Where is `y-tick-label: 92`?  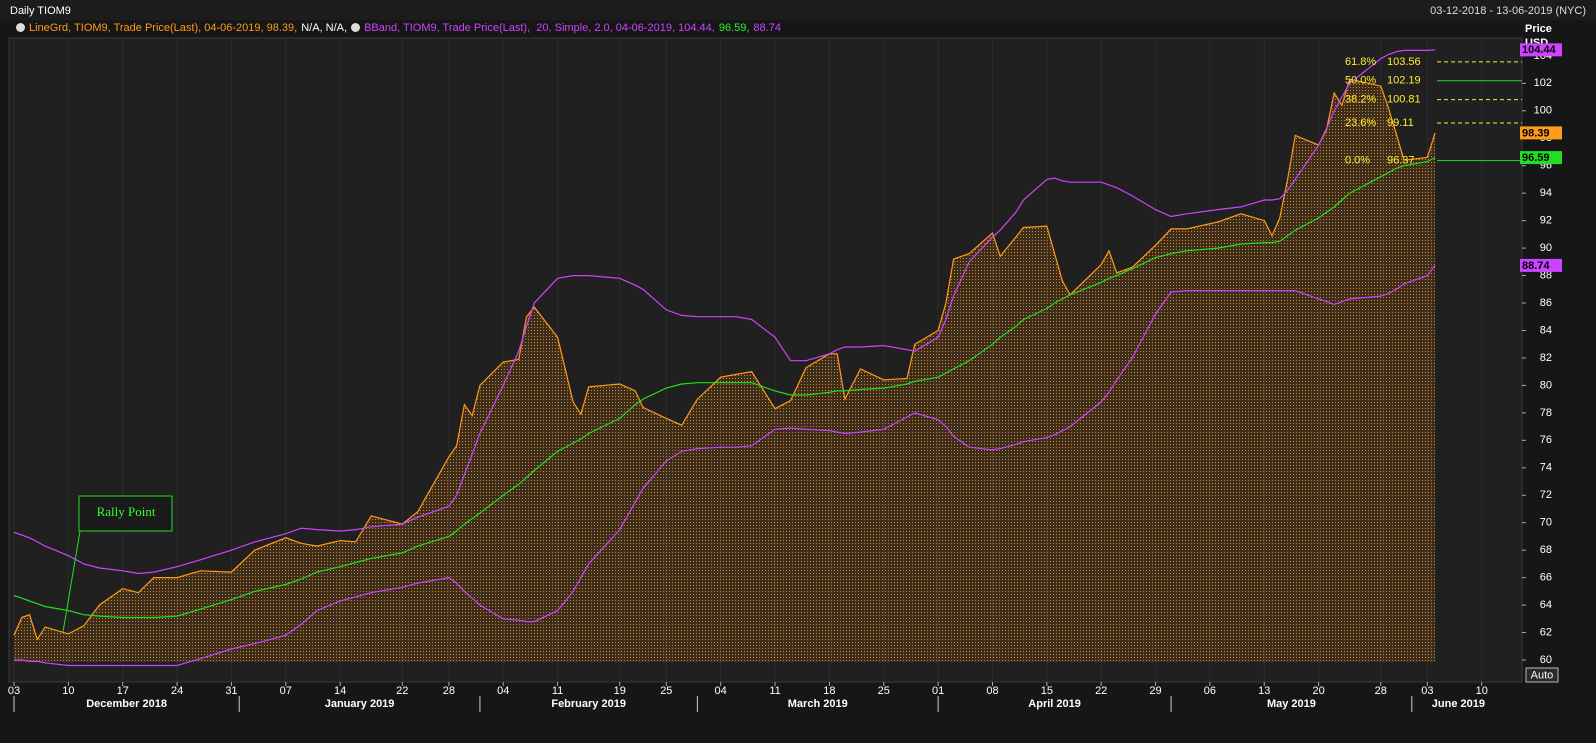
y-tick-label: 92 is located at coordinates (1546, 221).